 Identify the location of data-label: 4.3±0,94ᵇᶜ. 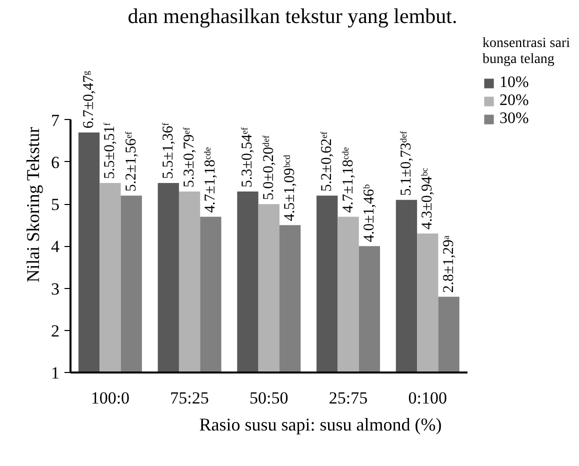
(428, 199).